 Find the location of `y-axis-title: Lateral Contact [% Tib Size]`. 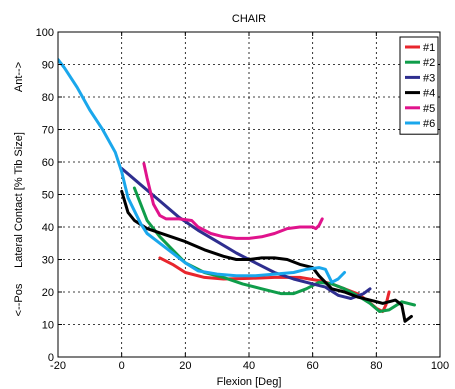

y-axis-title: Lateral Contact [% Tib Size] is located at coordinates (19, 200).